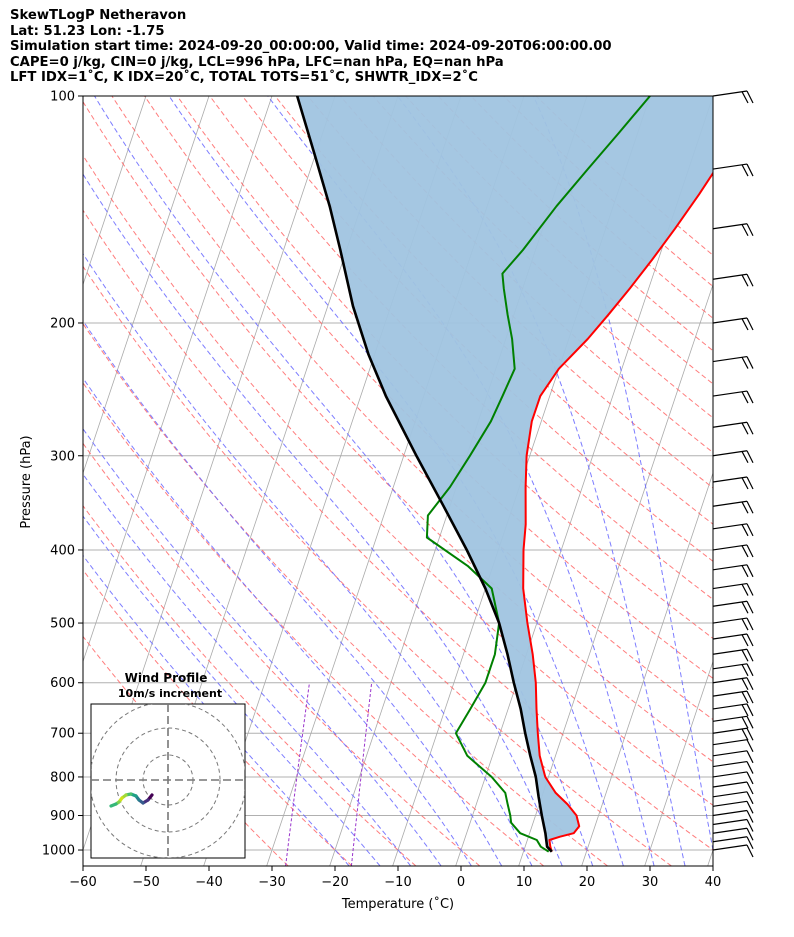  Describe the element at coordinates (62, 624) in the screenshot. I see `y-tick-label: 500` at that location.